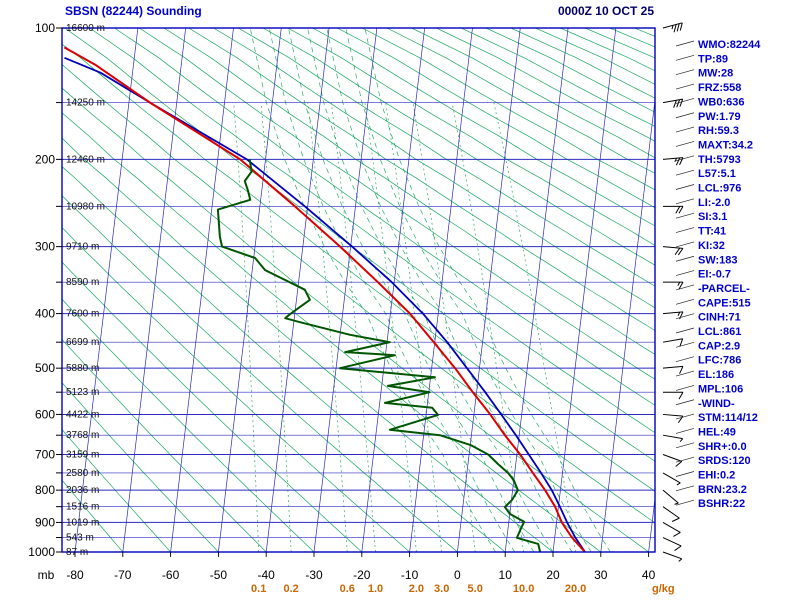 The width and height of the screenshot is (800, 600). Describe the element at coordinates (41, 552) in the screenshot. I see `pressure-label: 1000` at that location.